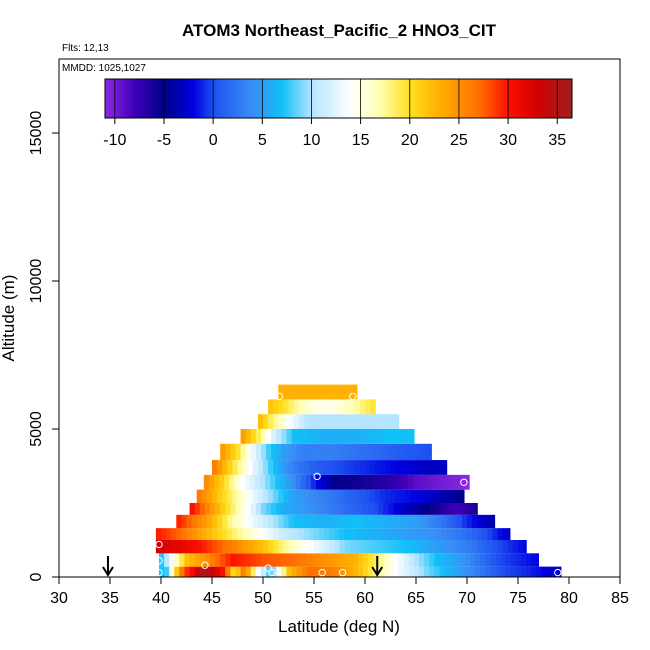 Image resolution: width=650 pixels, height=650 pixels. Describe the element at coordinates (36, 429) in the screenshot. I see `y-tick-label: 5000` at that location.